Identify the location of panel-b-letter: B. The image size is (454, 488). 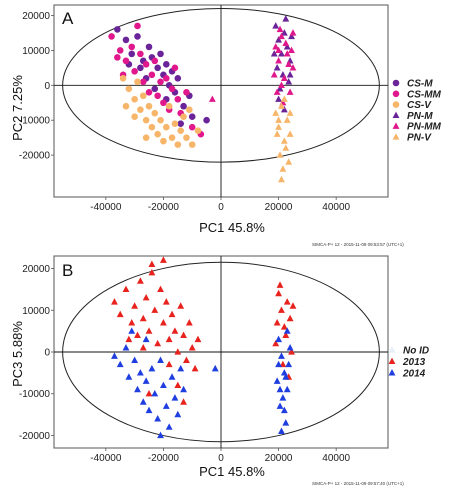
(67, 270).